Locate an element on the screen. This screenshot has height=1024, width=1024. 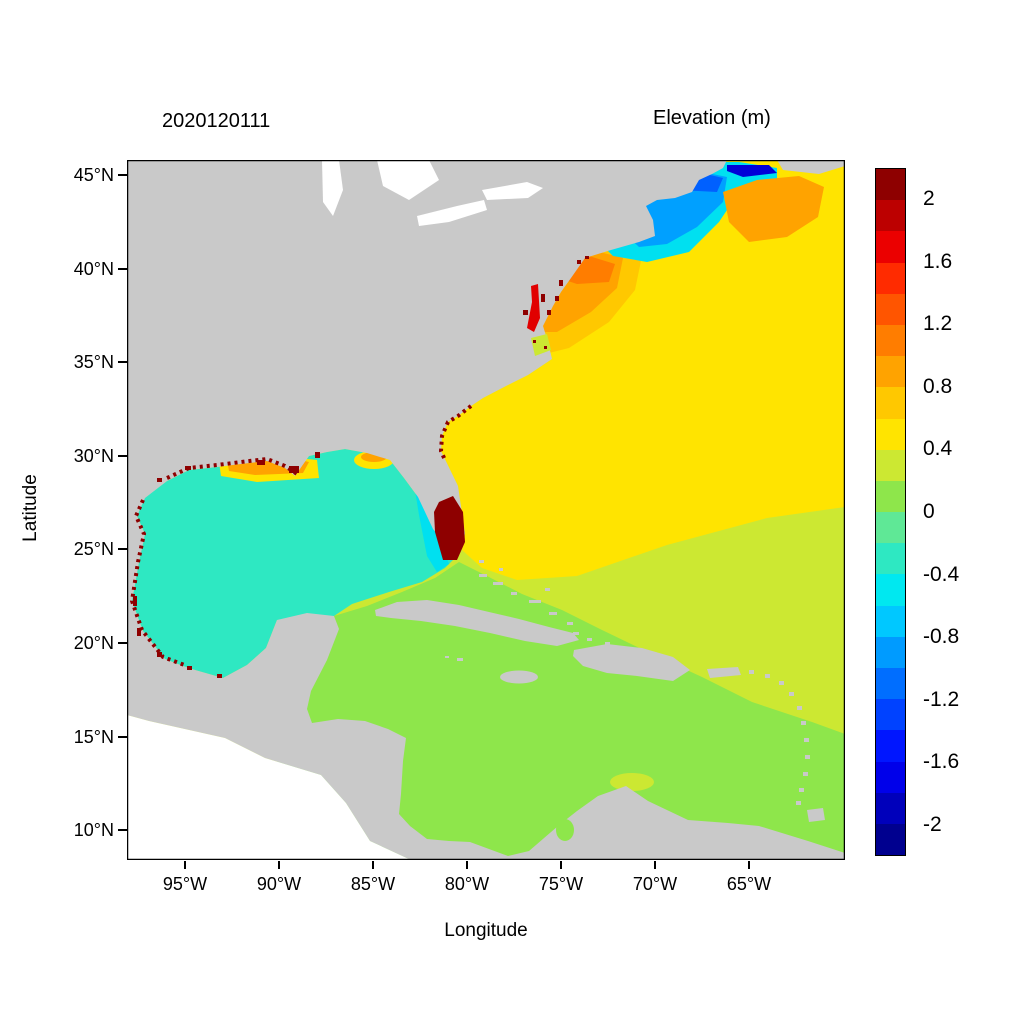
chesapeake-red-patch is located at coordinates (533, 308).